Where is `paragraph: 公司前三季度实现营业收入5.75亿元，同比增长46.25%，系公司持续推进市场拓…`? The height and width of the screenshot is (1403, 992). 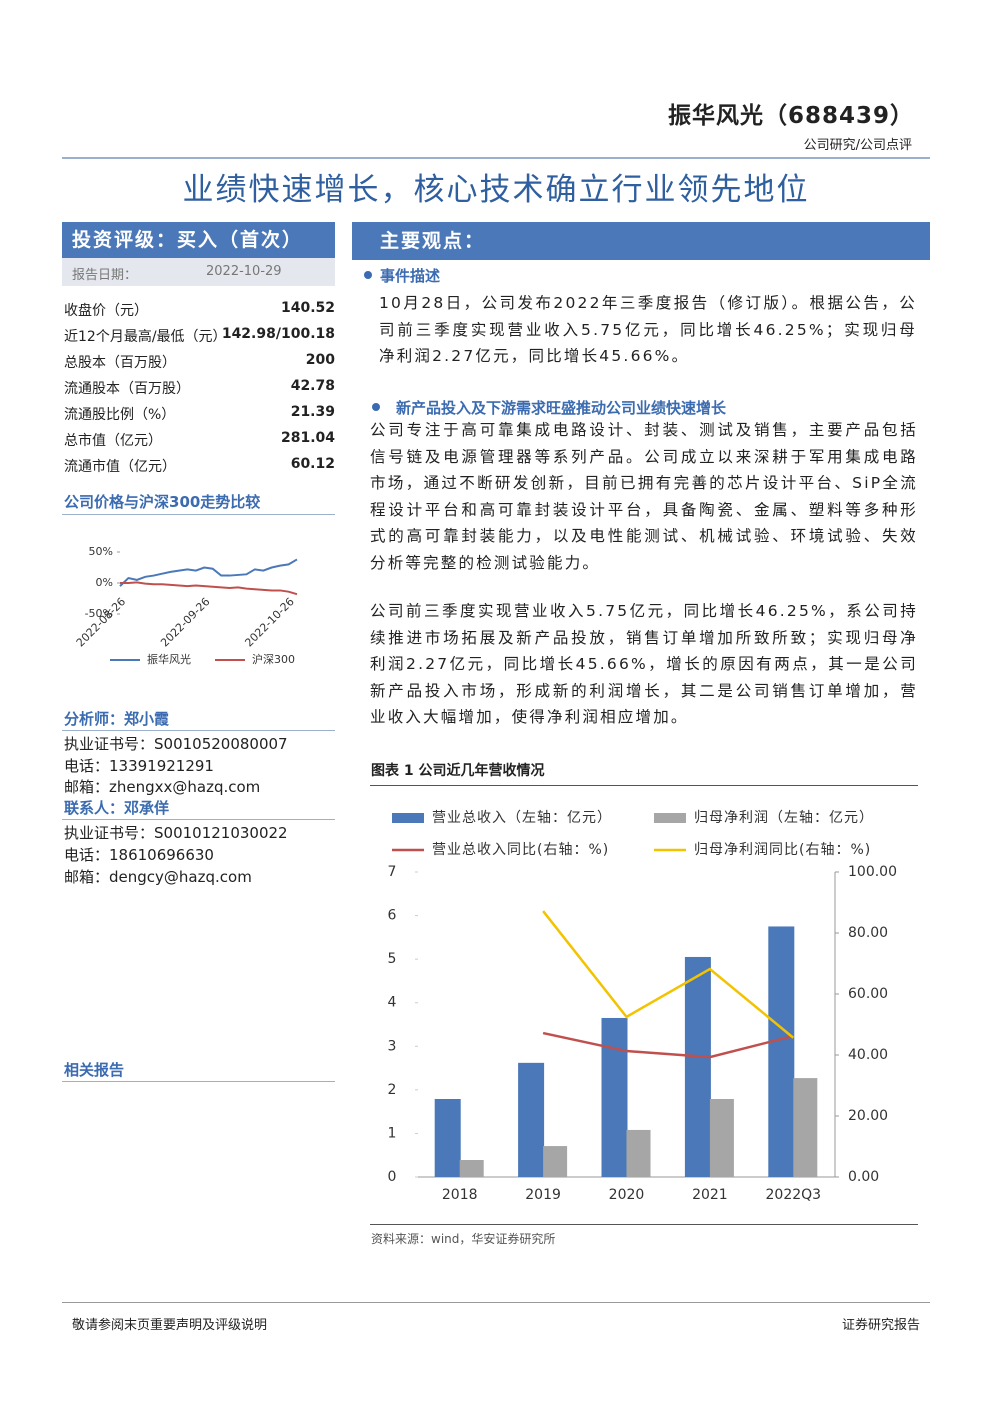 paragraph: 公司前三季度实现营业收入5.75亿元，同比增长46.25%，系公司持续推进市场拓… is located at coordinates (644, 664).